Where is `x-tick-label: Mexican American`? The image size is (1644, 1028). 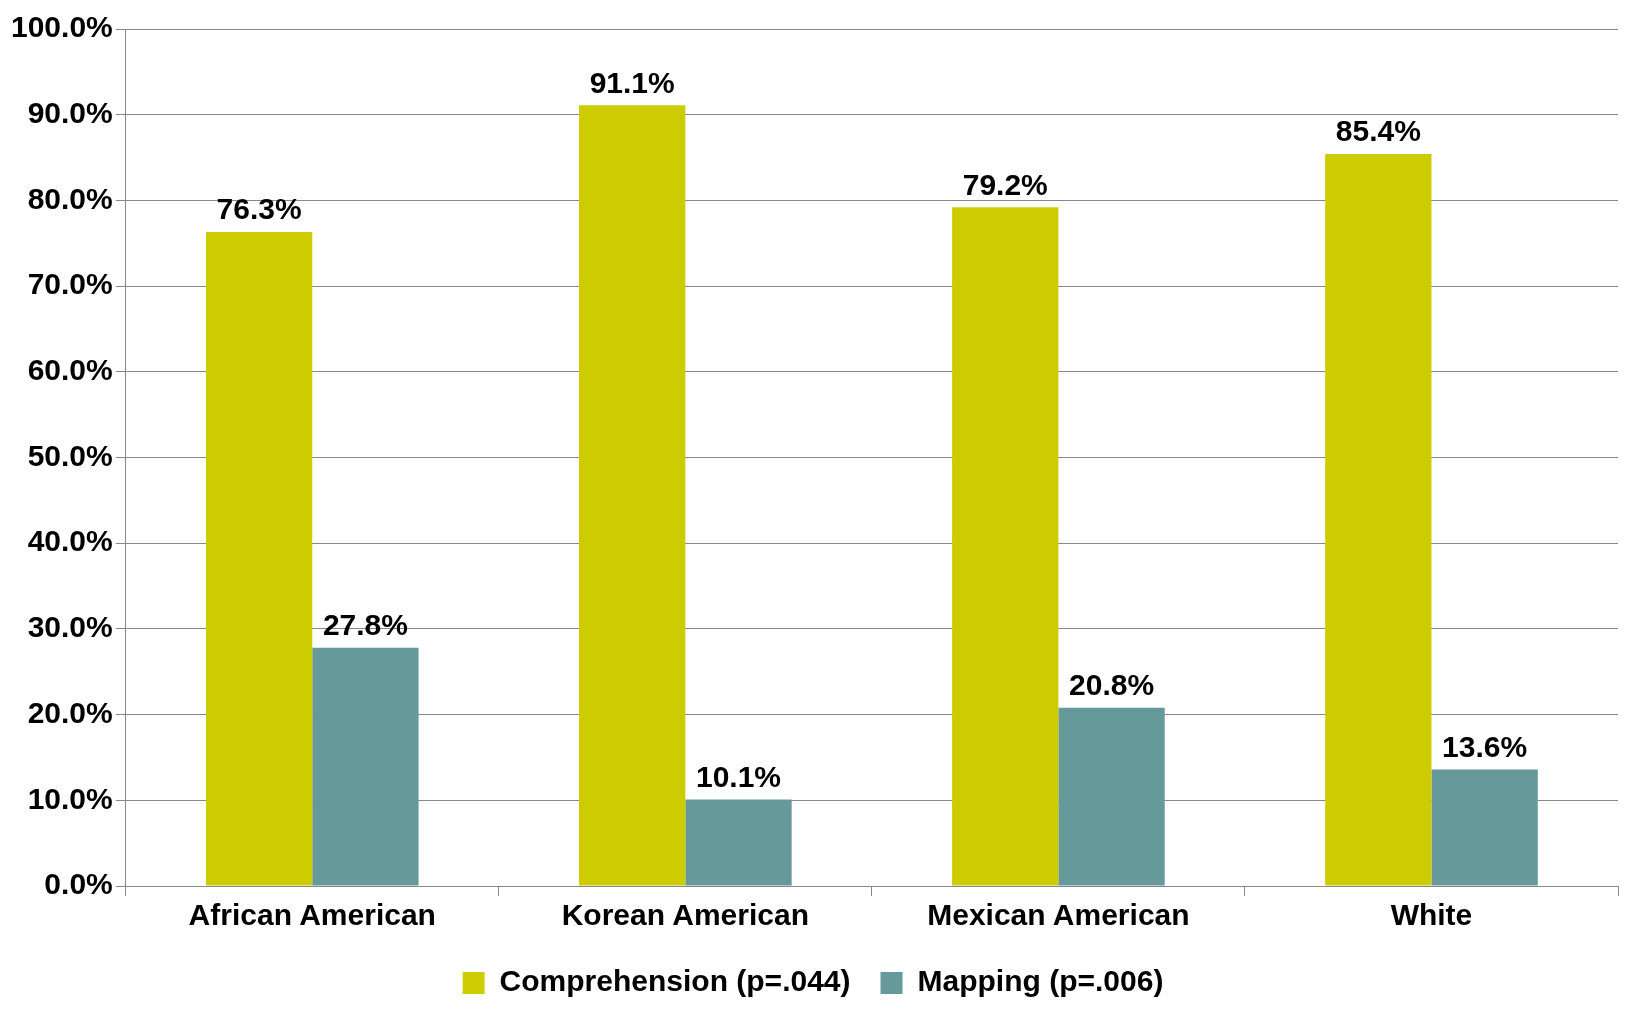
x-tick-label: Mexican American is located at coordinates (1058, 915).